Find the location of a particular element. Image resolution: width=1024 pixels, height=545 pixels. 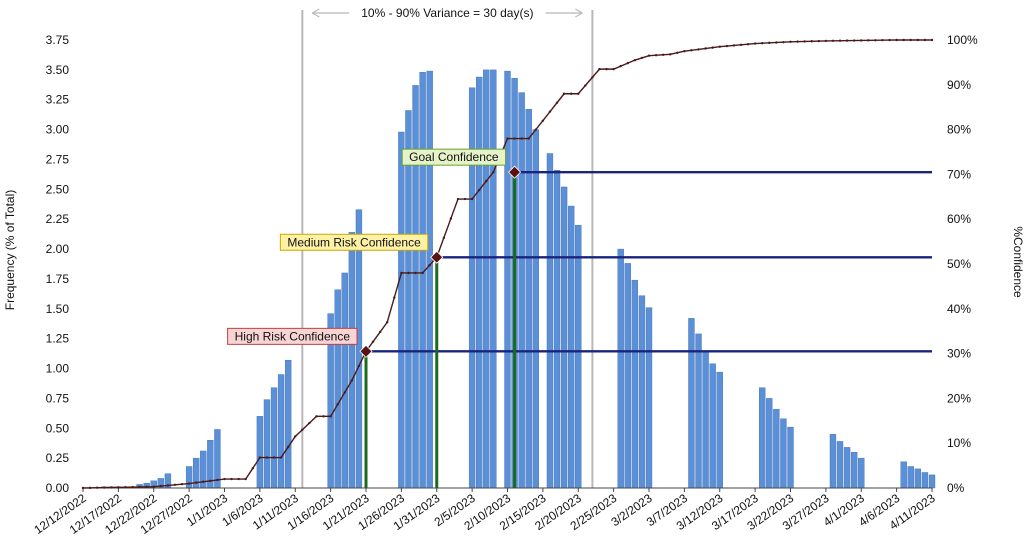

y-left-tick-label: 1.00 is located at coordinates (58, 369).